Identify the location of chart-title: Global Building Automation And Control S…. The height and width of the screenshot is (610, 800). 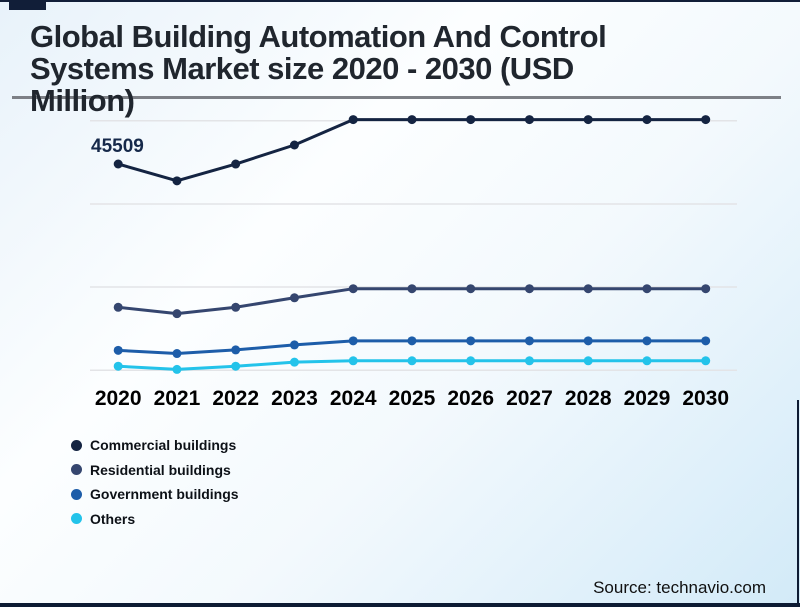
(318, 68).